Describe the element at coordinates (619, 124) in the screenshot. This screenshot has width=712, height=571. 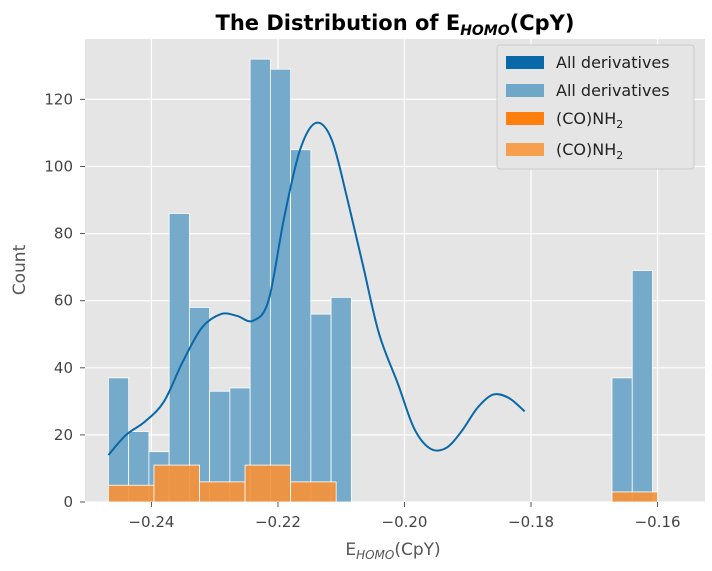
I see `legend-label-conh2-kde-sub: 2` at that location.